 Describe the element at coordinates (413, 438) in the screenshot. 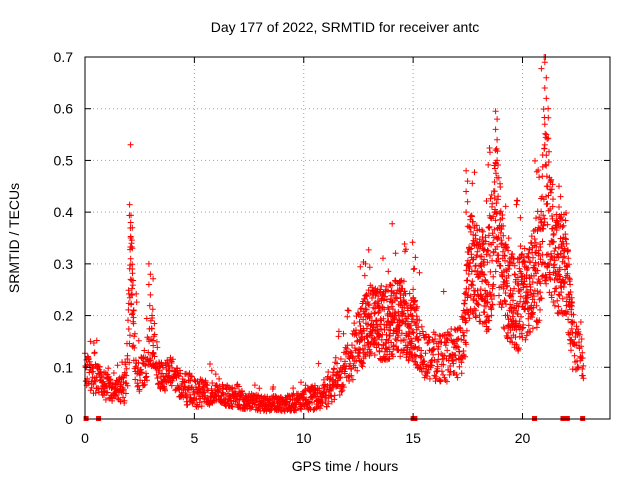

I see `x-tick-label: 15` at that location.